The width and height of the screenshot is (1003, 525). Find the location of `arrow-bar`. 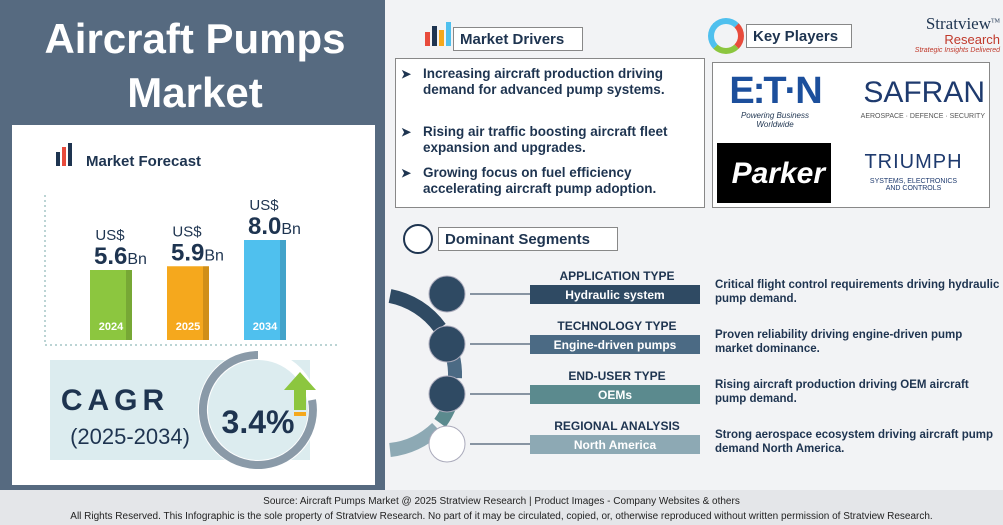

arrow-bar is located at coordinates (300, 414).